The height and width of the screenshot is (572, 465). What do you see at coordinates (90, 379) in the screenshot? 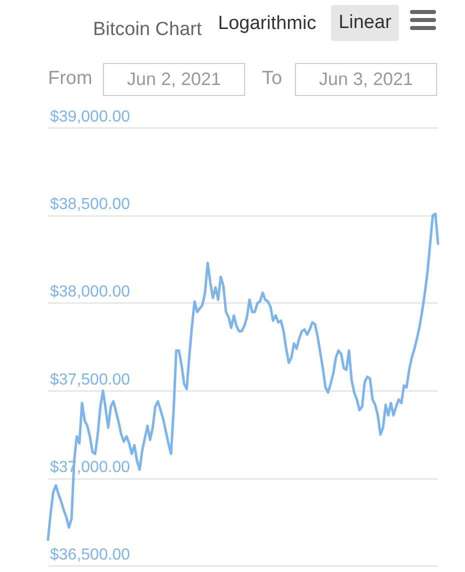
I see `y-tick-label: $37,500.00` at bounding box center [90, 379].